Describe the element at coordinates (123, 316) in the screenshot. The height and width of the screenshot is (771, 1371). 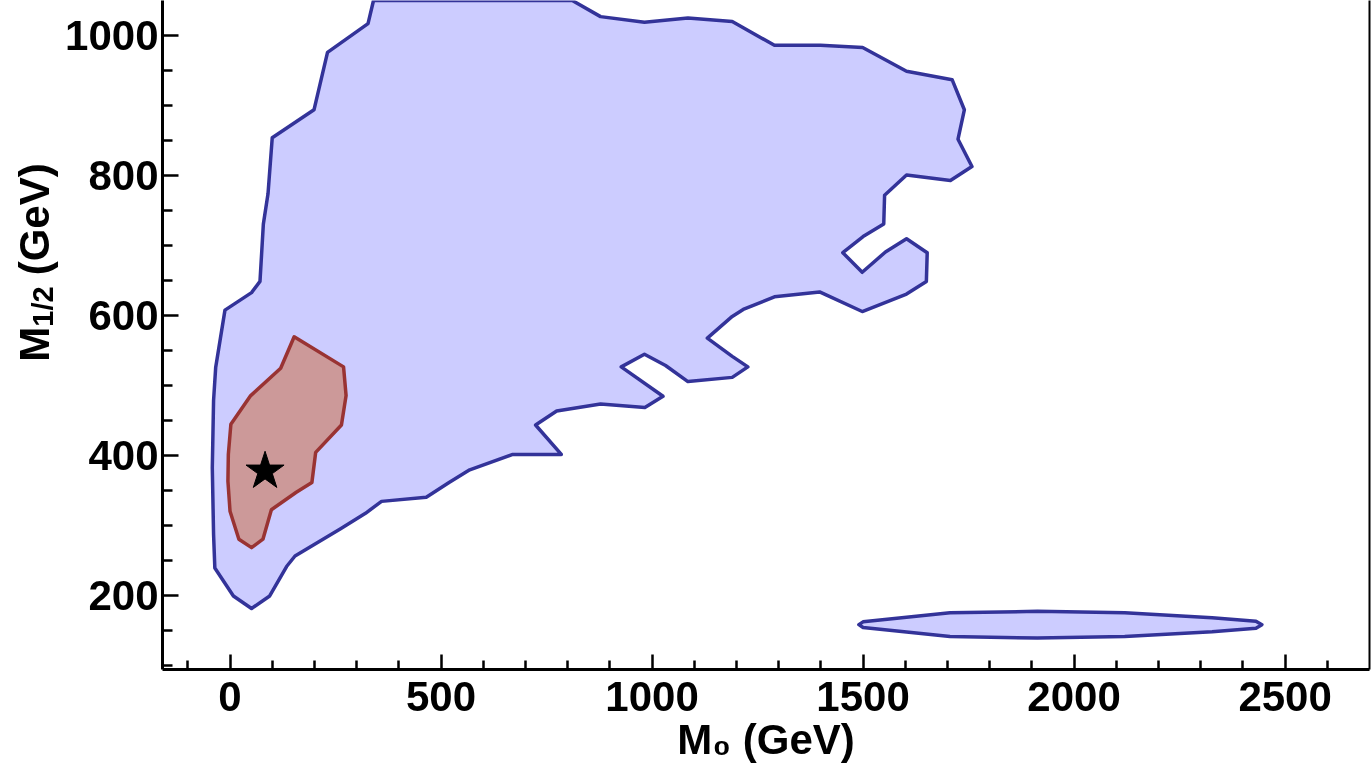
I see `y-tick-label: 600` at that location.